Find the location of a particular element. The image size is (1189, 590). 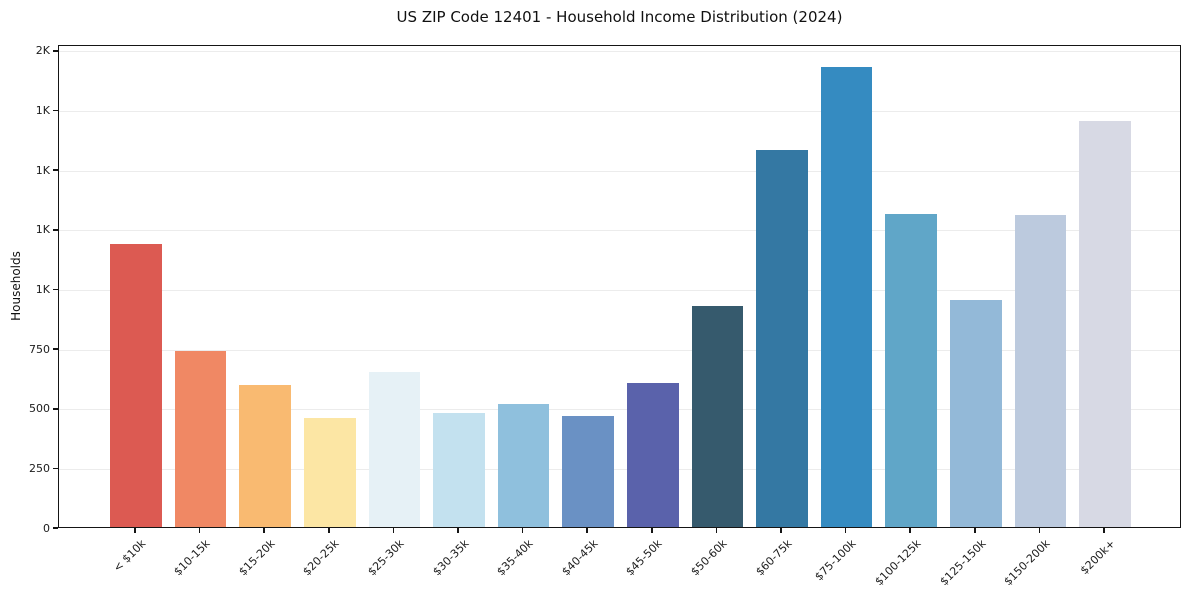

bar-125-150k is located at coordinates (976, 413).